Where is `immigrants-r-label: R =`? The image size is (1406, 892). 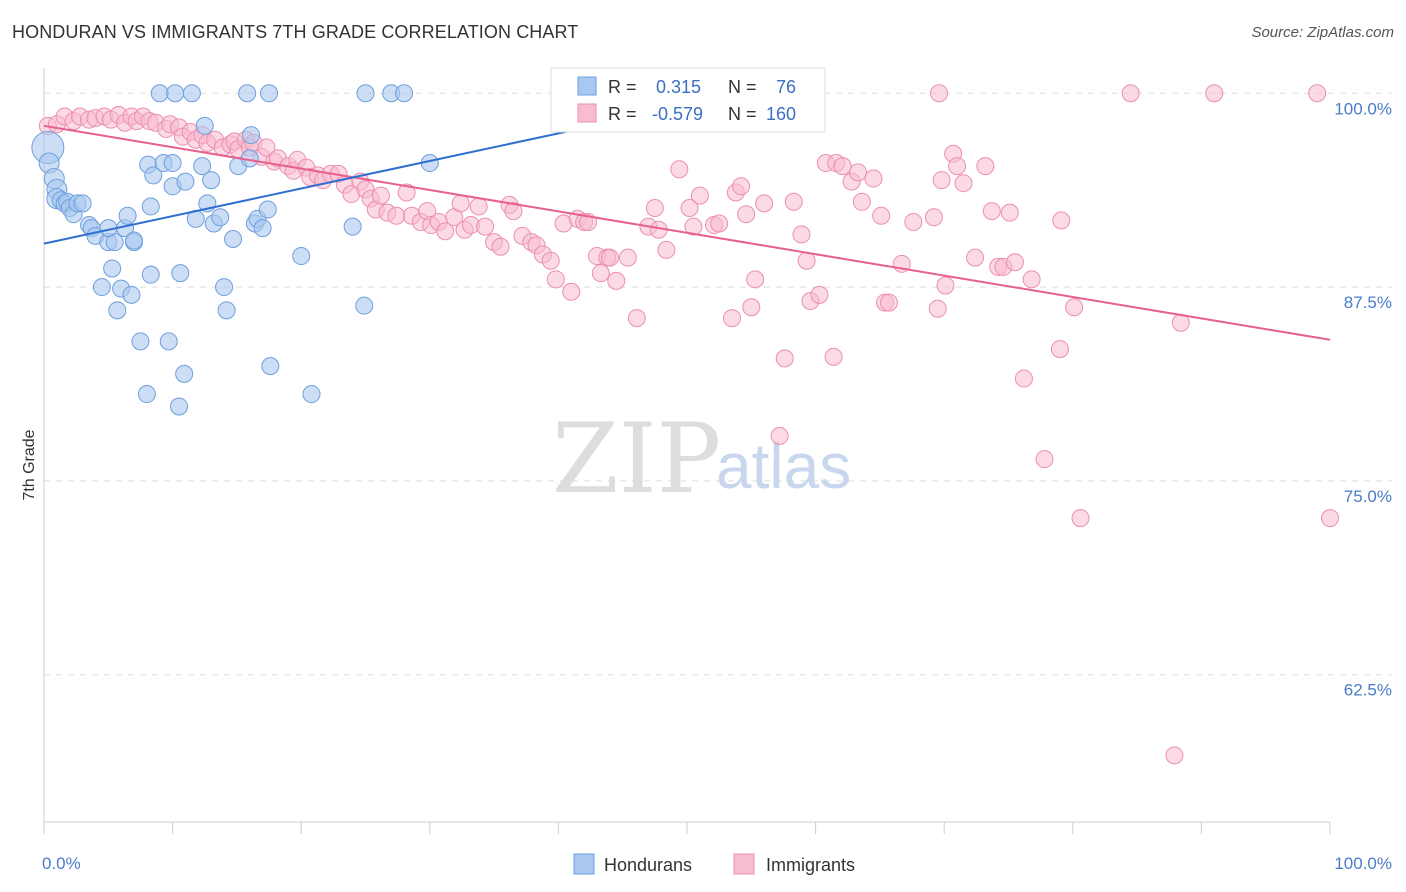
immigrants-r-label: R = is located at coordinates (622, 114).